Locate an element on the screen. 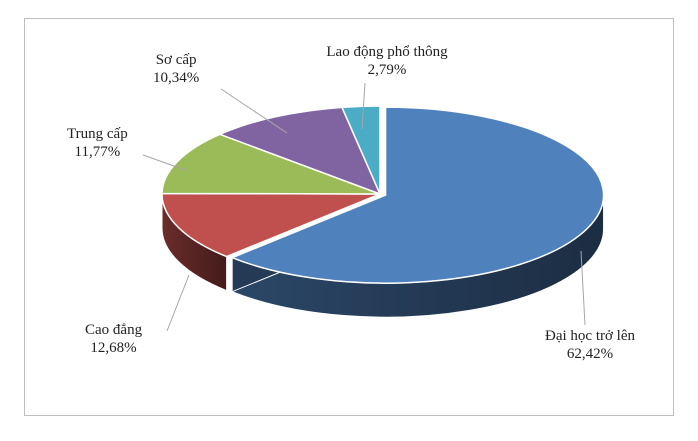 The width and height of the screenshot is (698, 441). label-cao-dang: Cao đẳng 12,68% is located at coordinates (113, 339).